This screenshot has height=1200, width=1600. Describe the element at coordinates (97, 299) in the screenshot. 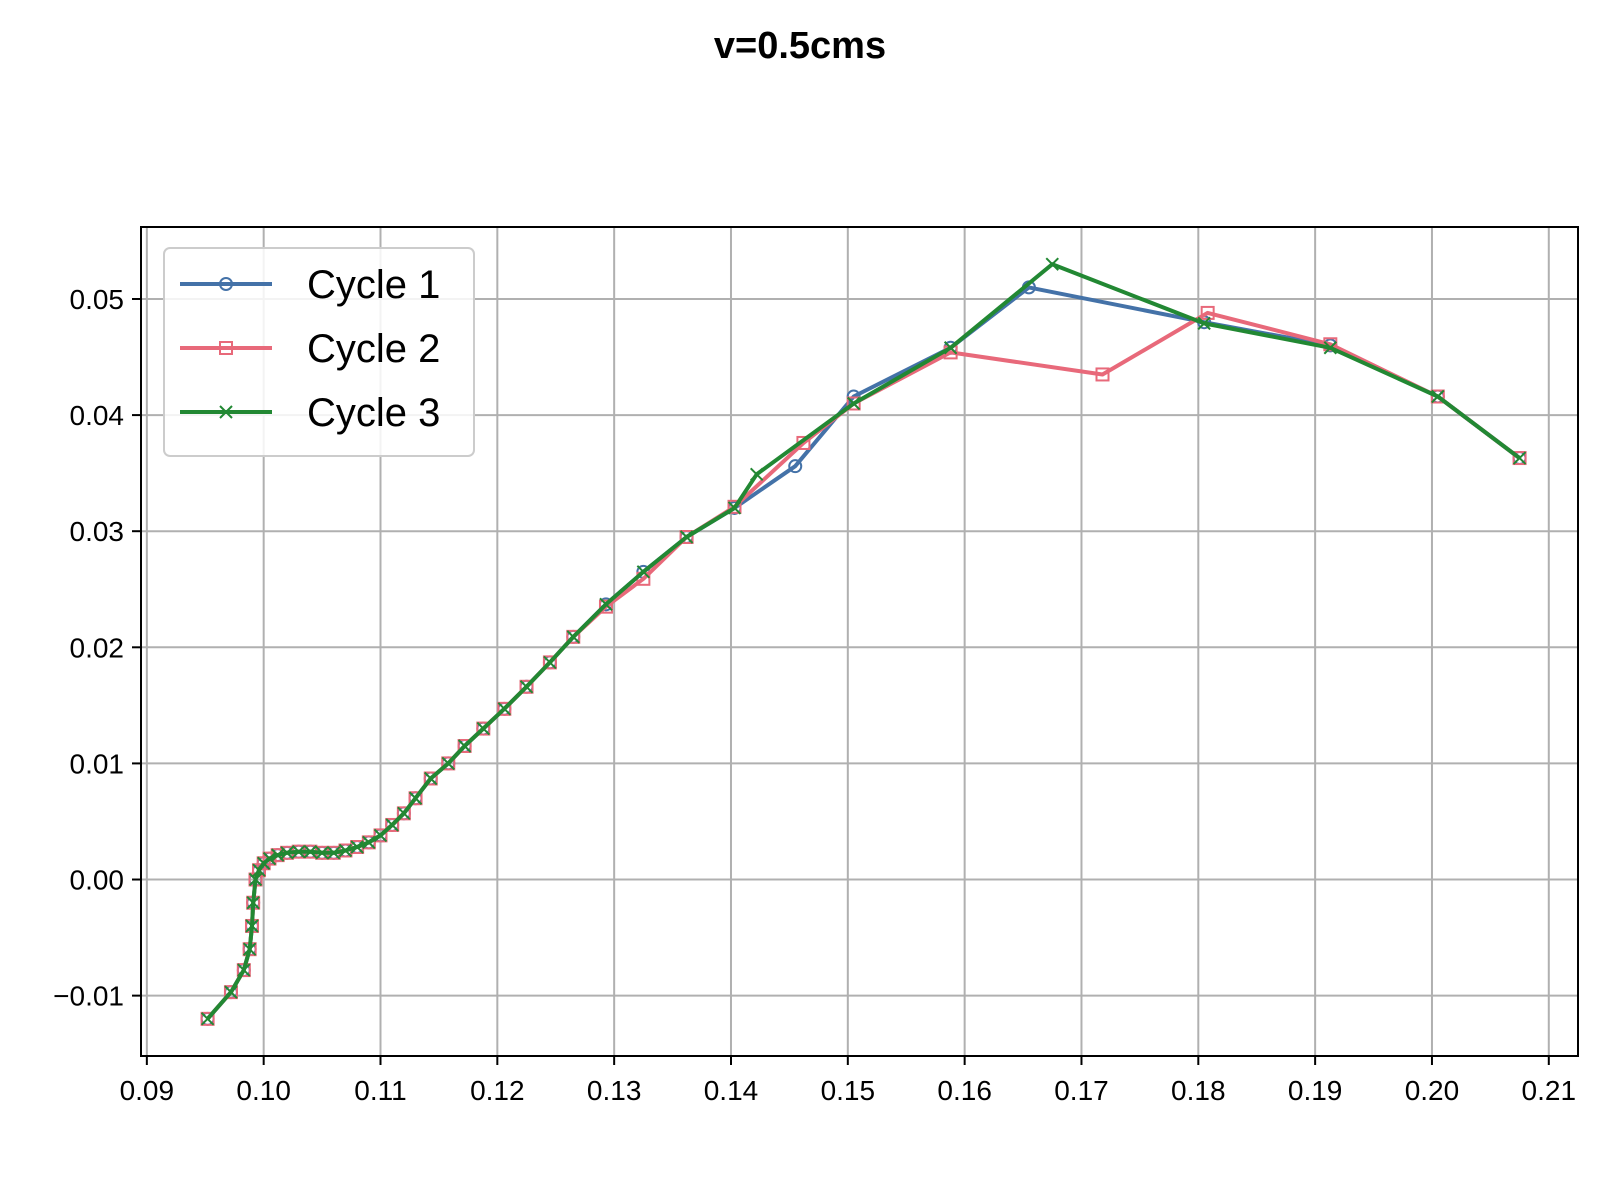

I see `y-tick-label: 0.05` at that location.